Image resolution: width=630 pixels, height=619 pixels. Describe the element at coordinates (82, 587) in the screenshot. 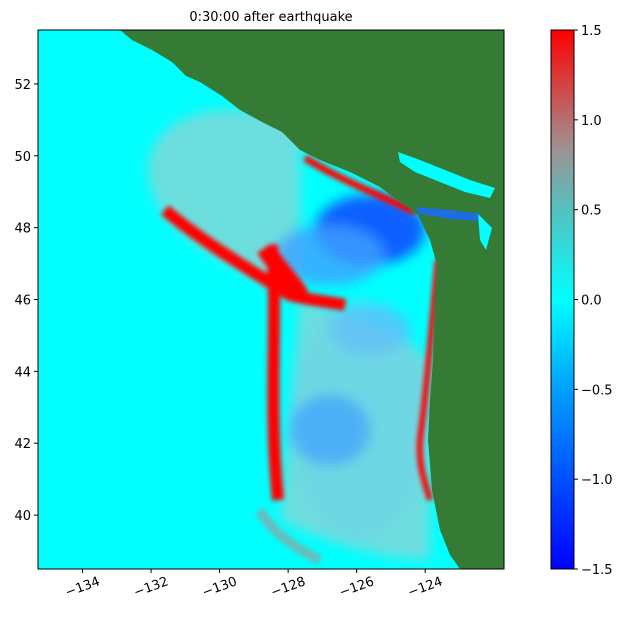

I see `x-tick-label: −134` at that location.